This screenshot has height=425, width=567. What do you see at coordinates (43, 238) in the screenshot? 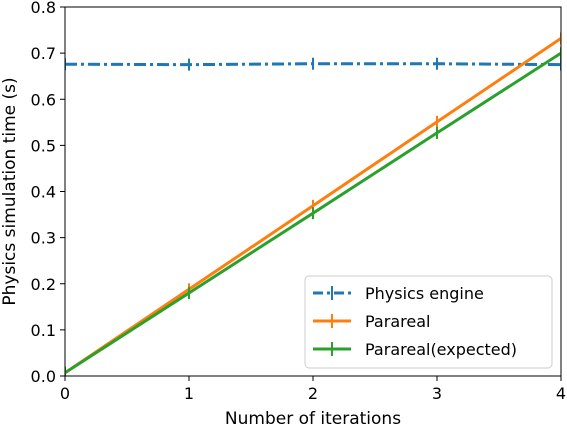
I see `y-tick-label: 0.3` at bounding box center [43, 238].